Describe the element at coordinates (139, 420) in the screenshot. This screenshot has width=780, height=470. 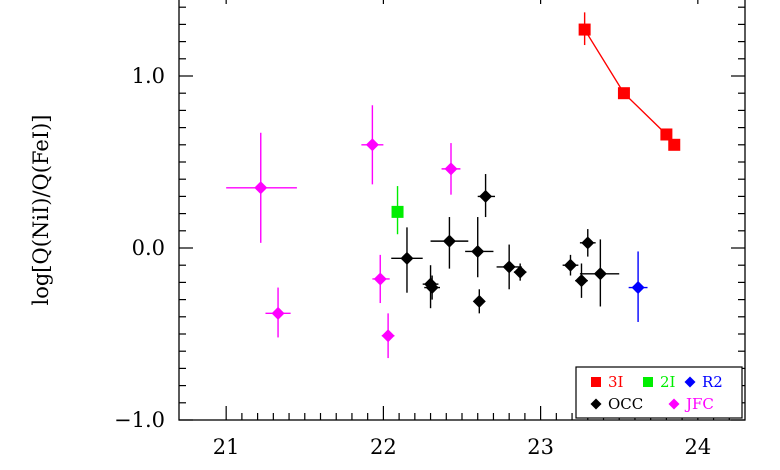
I see `y-tick-label: −1.0` at that location.